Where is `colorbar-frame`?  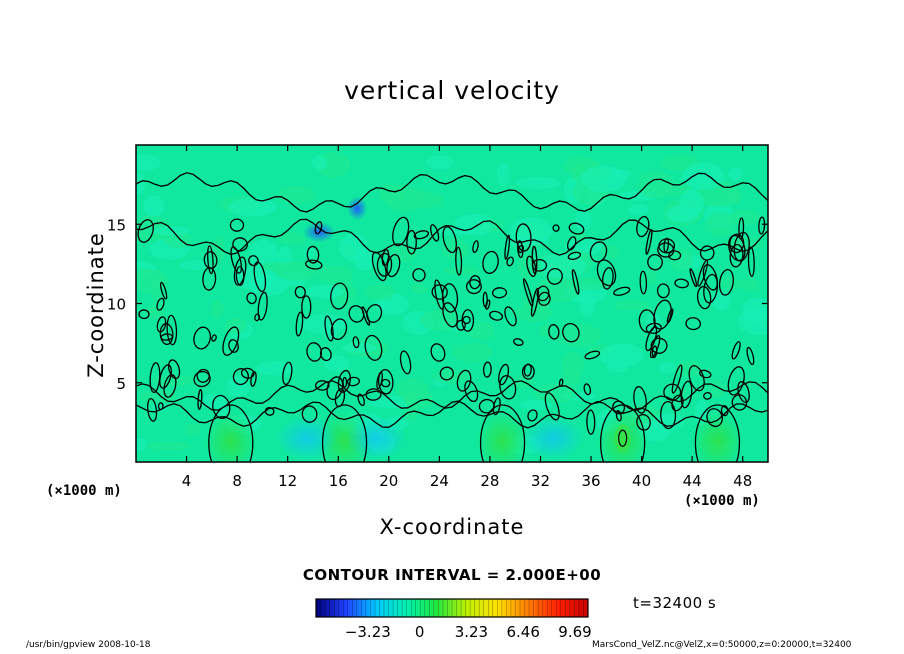 colorbar-frame is located at coordinates (452, 608).